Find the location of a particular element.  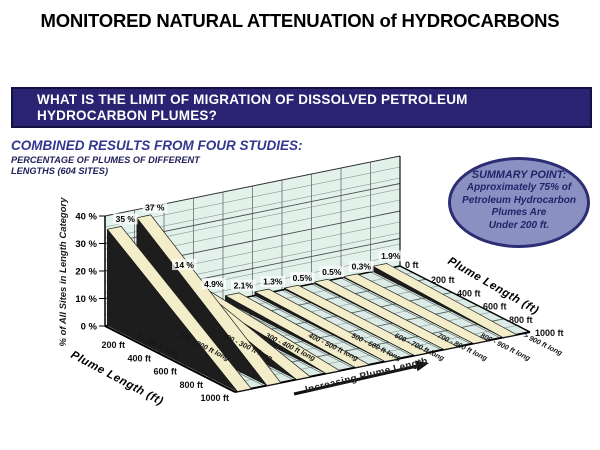

chart-heading-line1: PERCENTAGE OF PLUMES OF DIFFERENT is located at coordinates (105, 160).